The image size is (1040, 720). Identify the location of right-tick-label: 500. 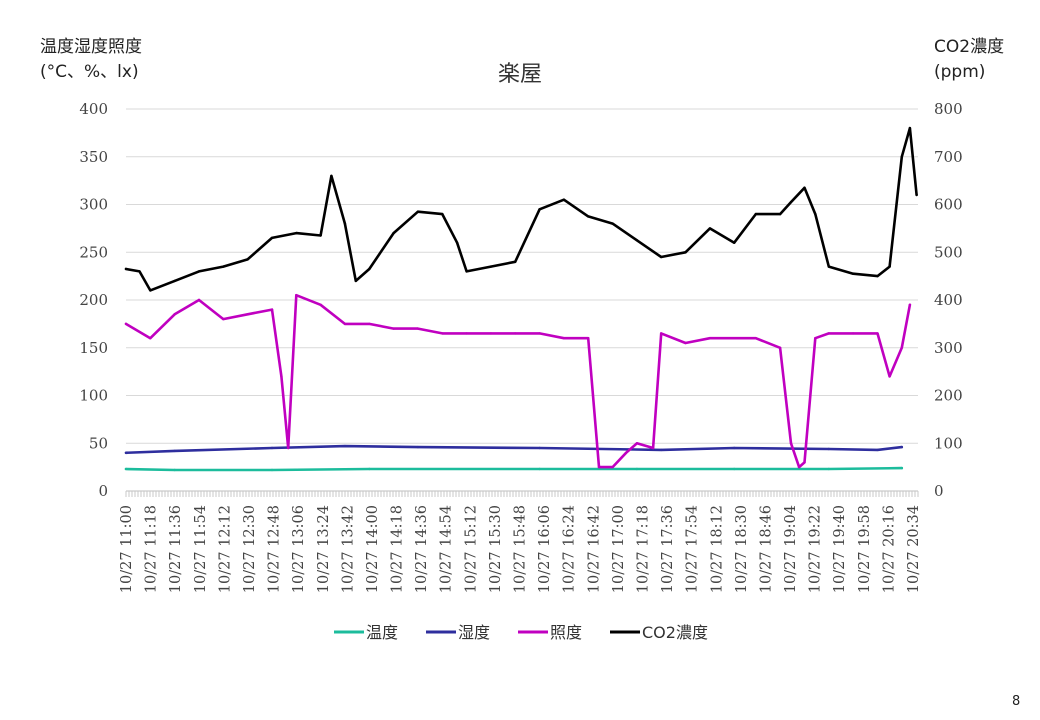
(948, 252).